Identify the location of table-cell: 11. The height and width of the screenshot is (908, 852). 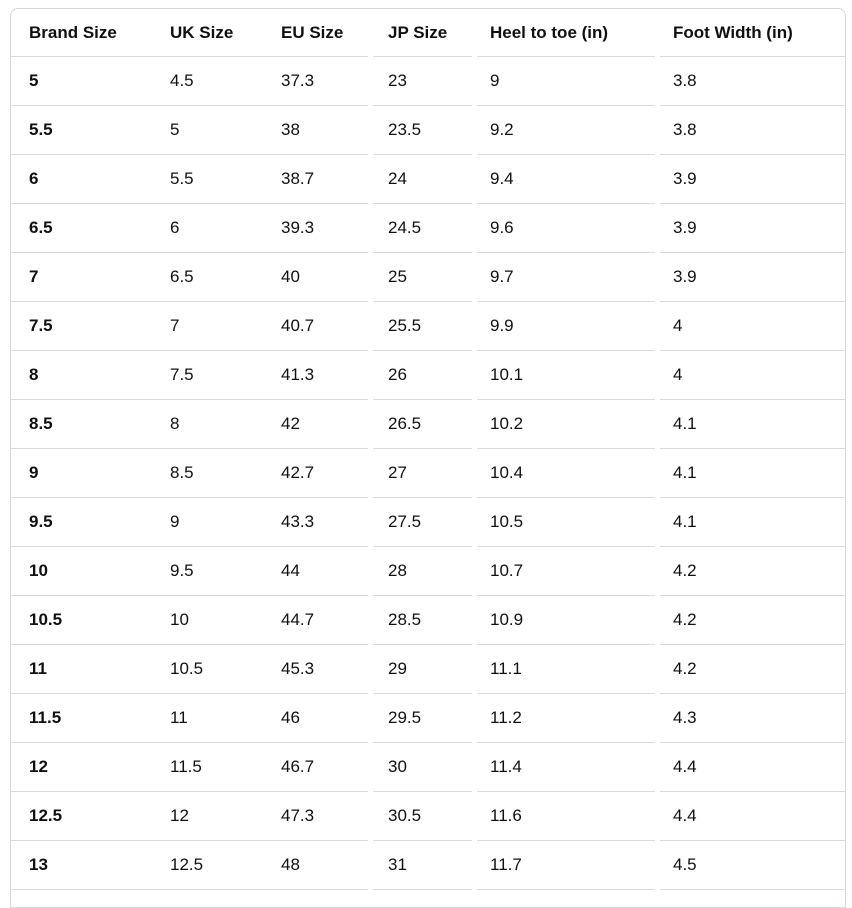
(208, 718).